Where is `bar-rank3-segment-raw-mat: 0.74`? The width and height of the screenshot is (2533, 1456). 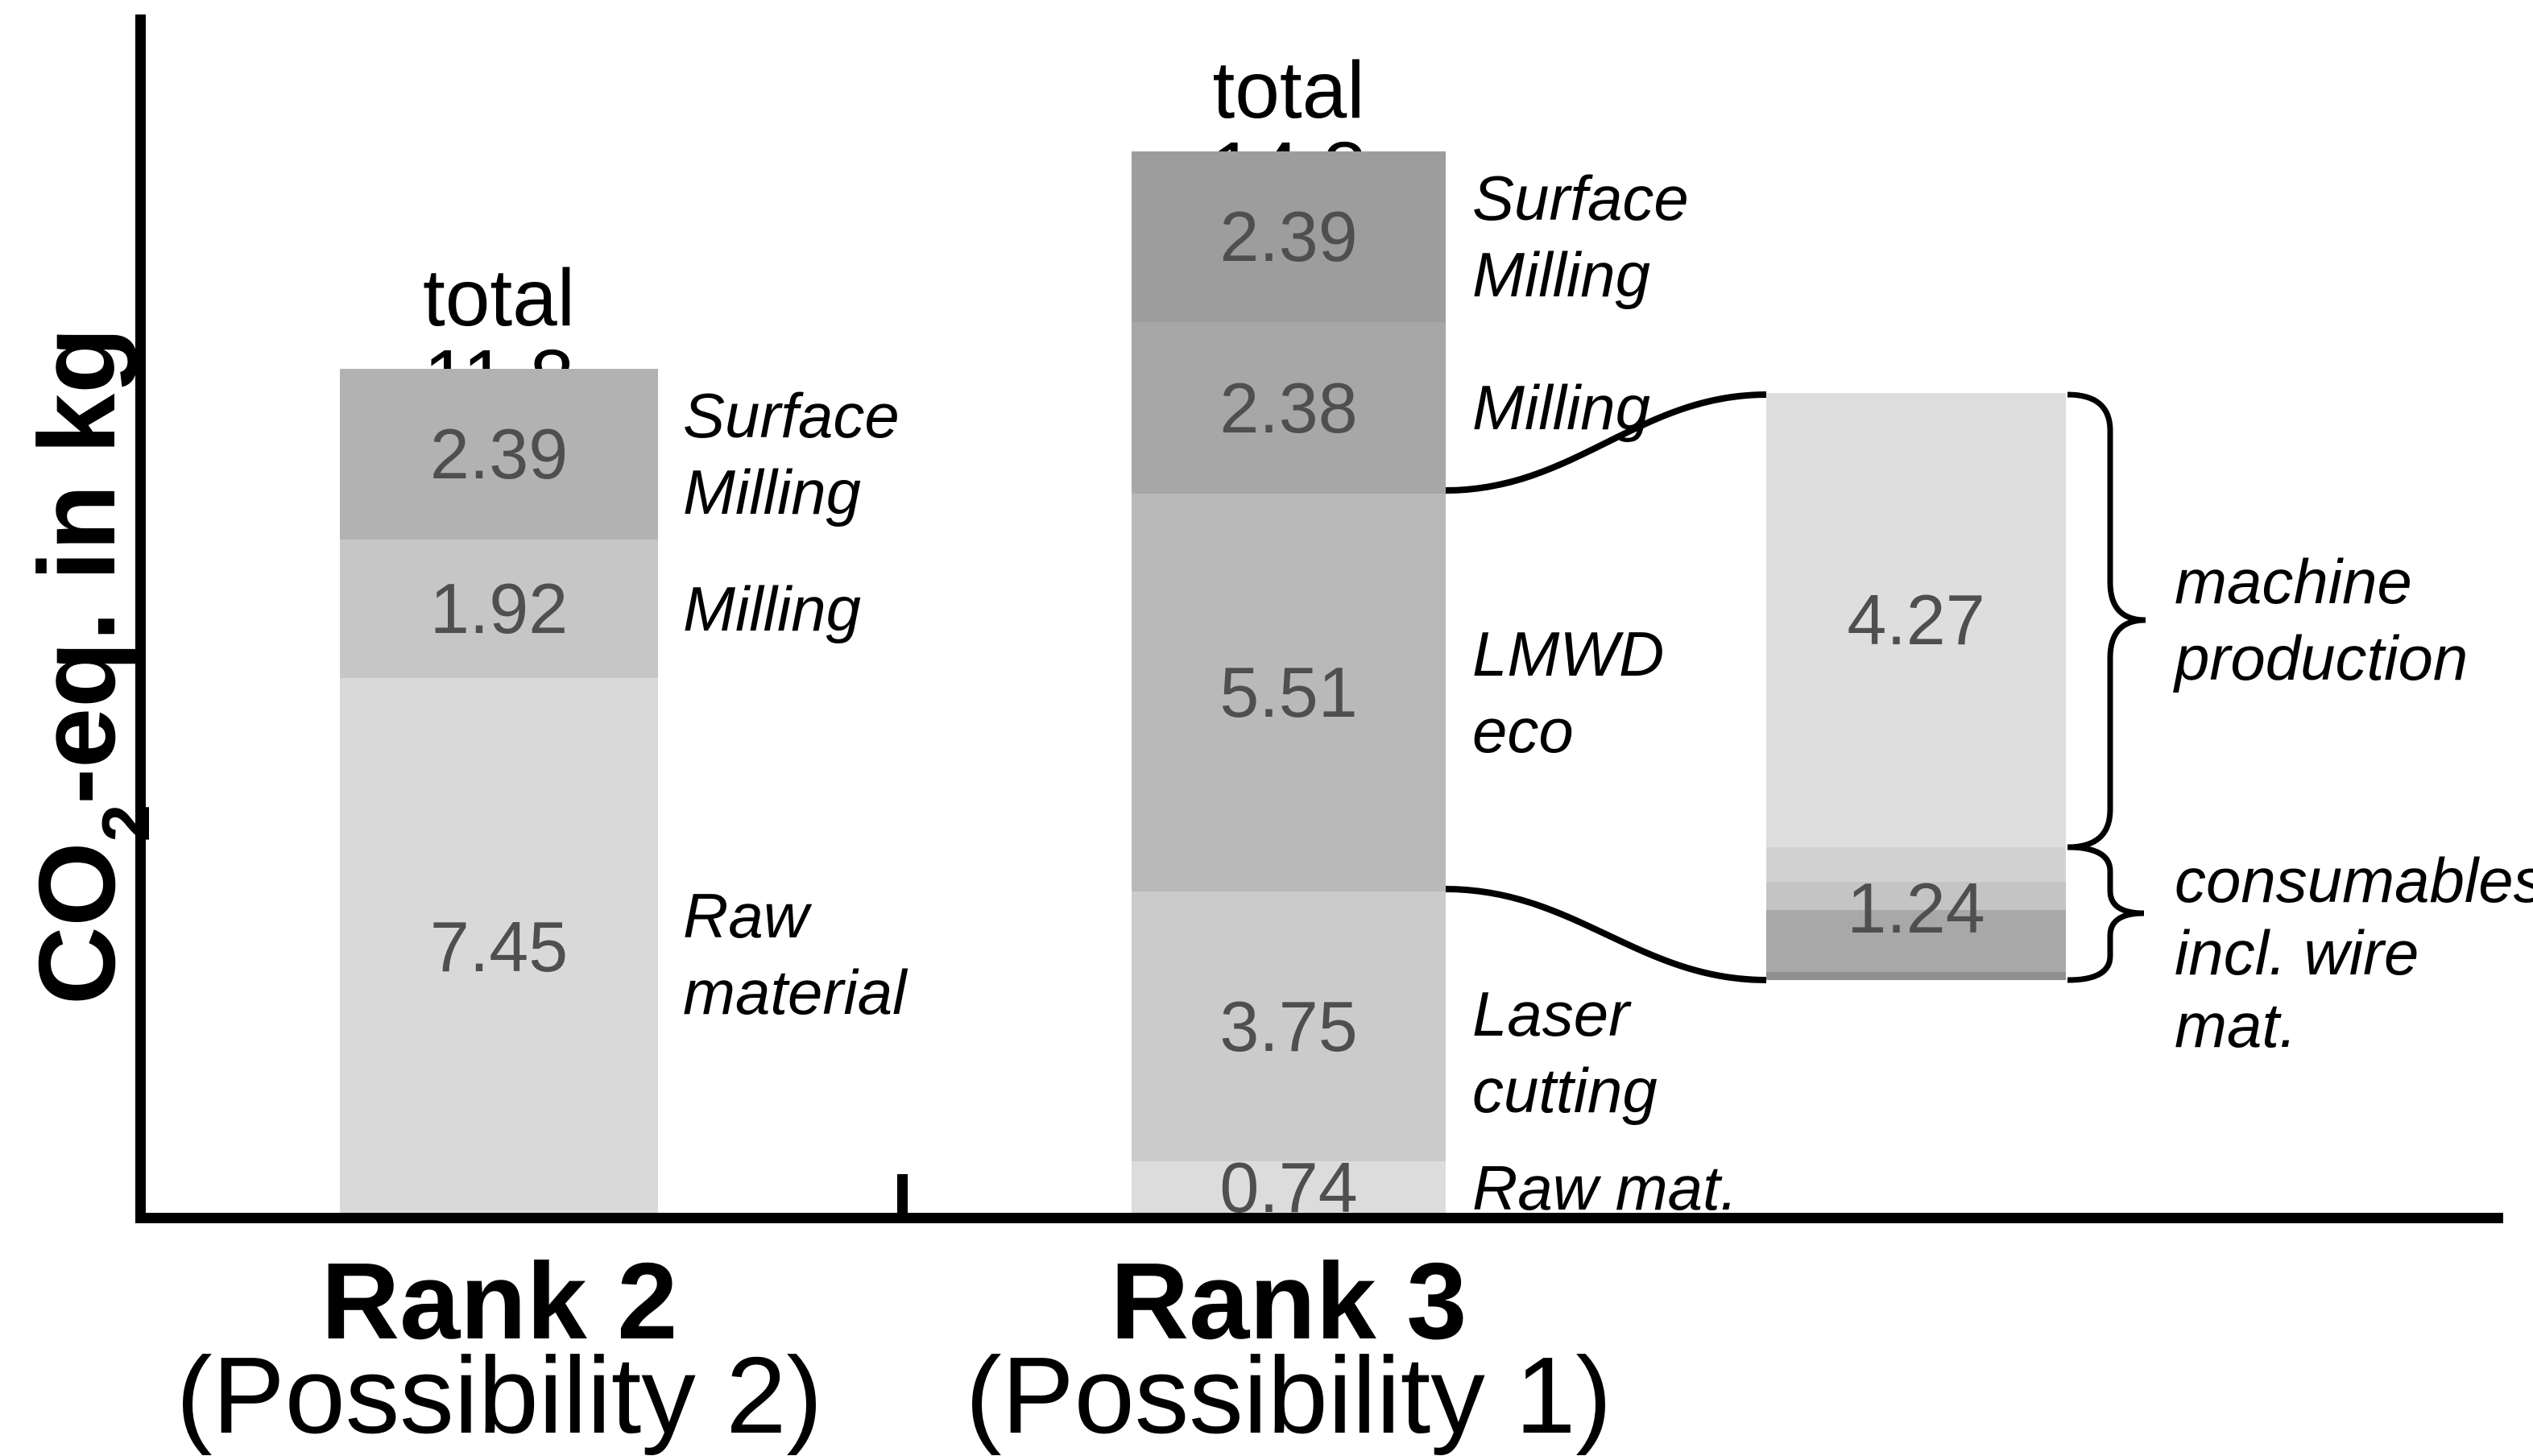
bar-rank3-segment-raw-mat: 0.74 is located at coordinates (1289, 1187).